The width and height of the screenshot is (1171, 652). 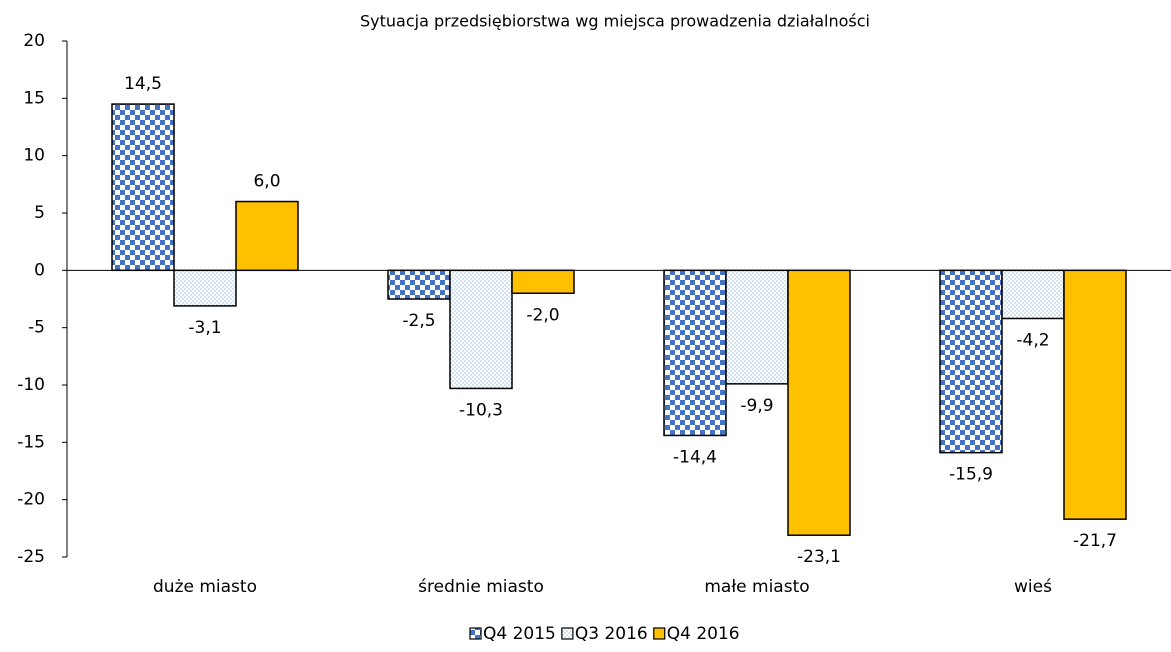 What do you see at coordinates (34, 41) in the screenshot?
I see `y-tick-label: 20` at bounding box center [34, 41].